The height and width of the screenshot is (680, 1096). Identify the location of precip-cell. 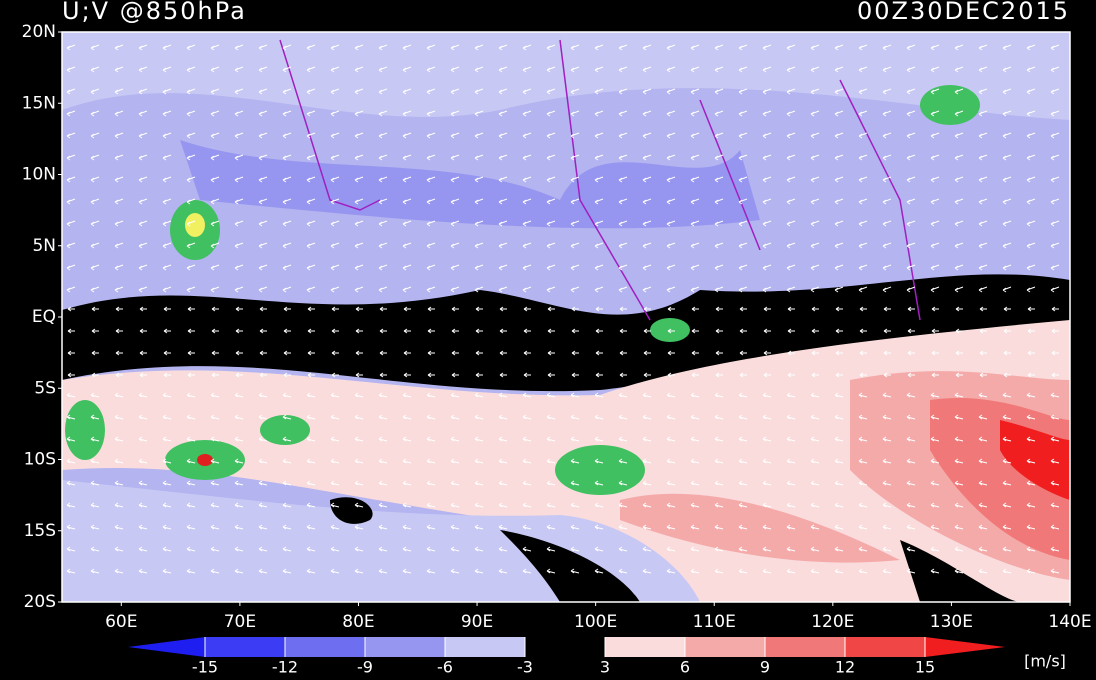
(205, 460).